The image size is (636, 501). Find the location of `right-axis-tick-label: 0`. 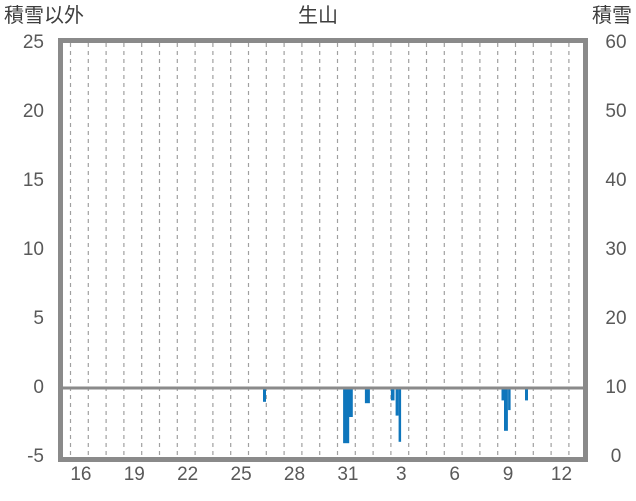

right-axis-tick-label: 0 is located at coordinates (616, 456).